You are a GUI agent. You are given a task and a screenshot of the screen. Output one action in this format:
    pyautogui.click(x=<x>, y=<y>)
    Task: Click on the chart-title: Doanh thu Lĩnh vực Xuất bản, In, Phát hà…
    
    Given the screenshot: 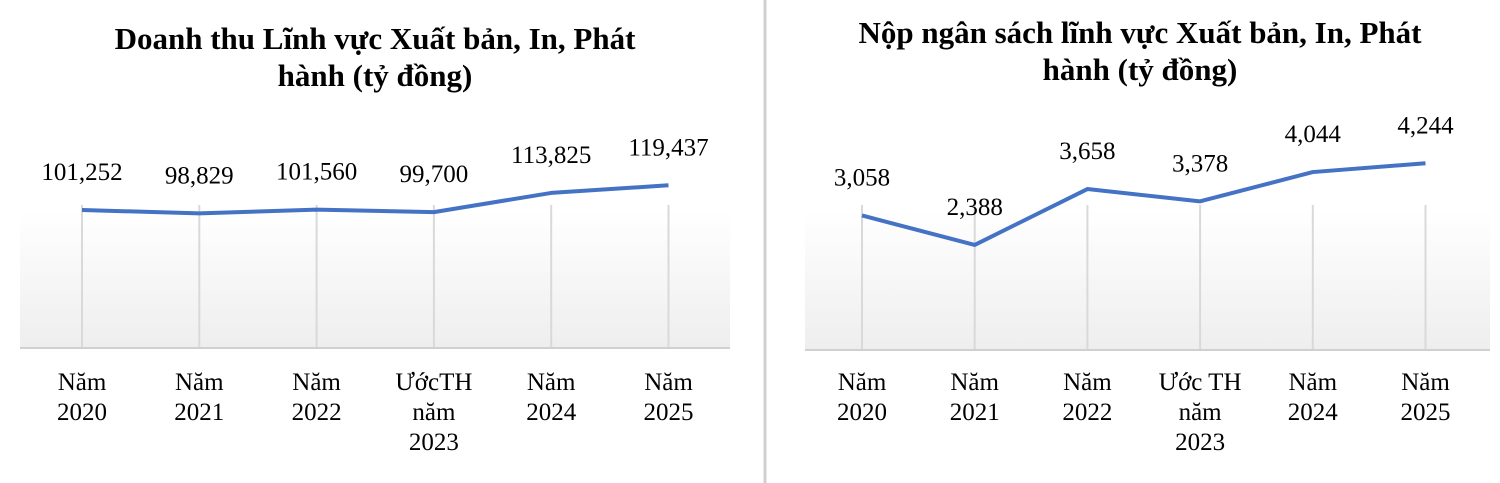 What is the action you would take?
    pyautogui.click(x=375, y=57)
    